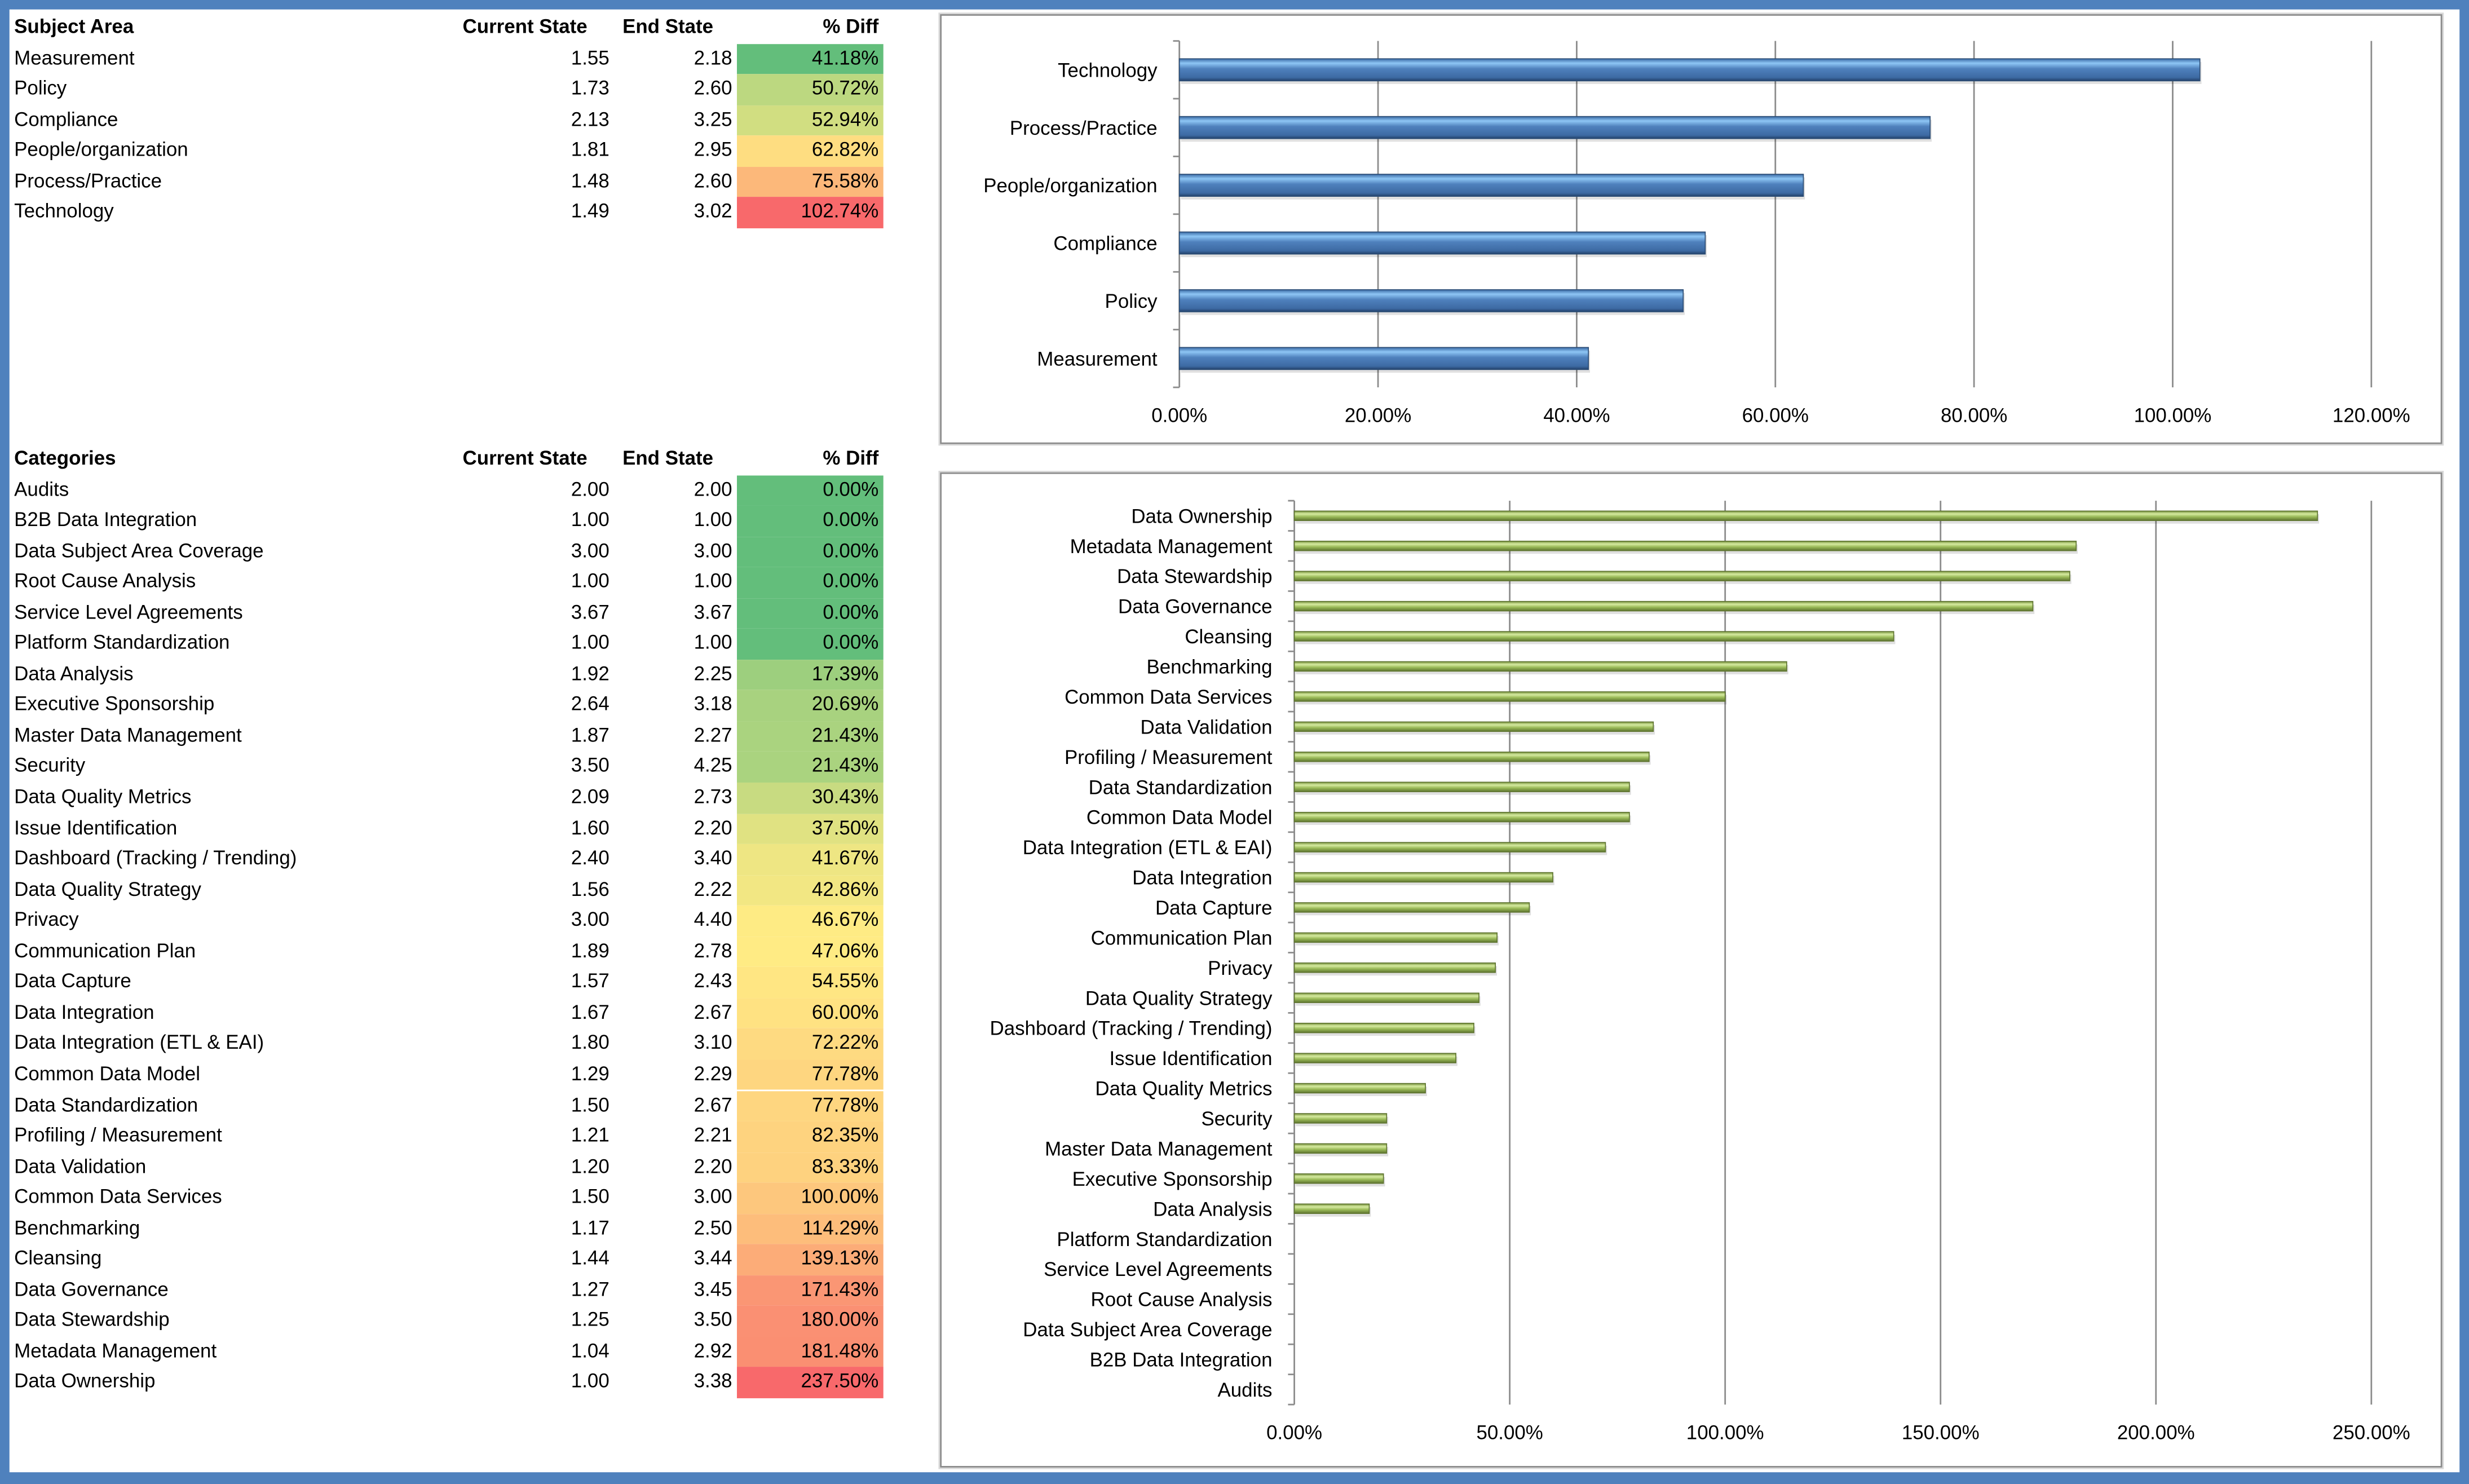 Image resolution: width=2469 pixels, height=1484 pixels. Describe the element at coordinates (845, 1043) in the screenshot. I see `row-pct-diff: 72.22%` at that location.